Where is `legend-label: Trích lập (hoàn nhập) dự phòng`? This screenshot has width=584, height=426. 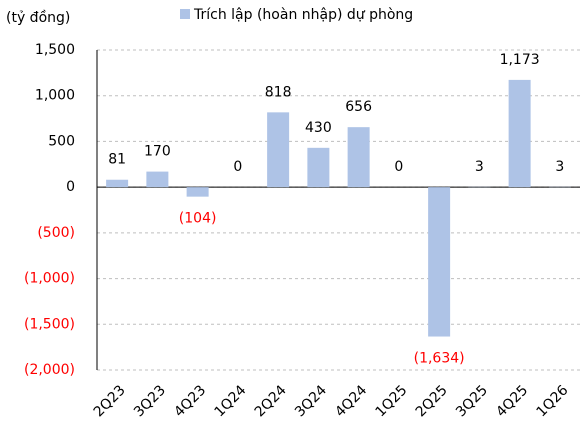 legend-label: Trích lập (hoàn nhập) dự phòng is located at coordinates (303, 15).